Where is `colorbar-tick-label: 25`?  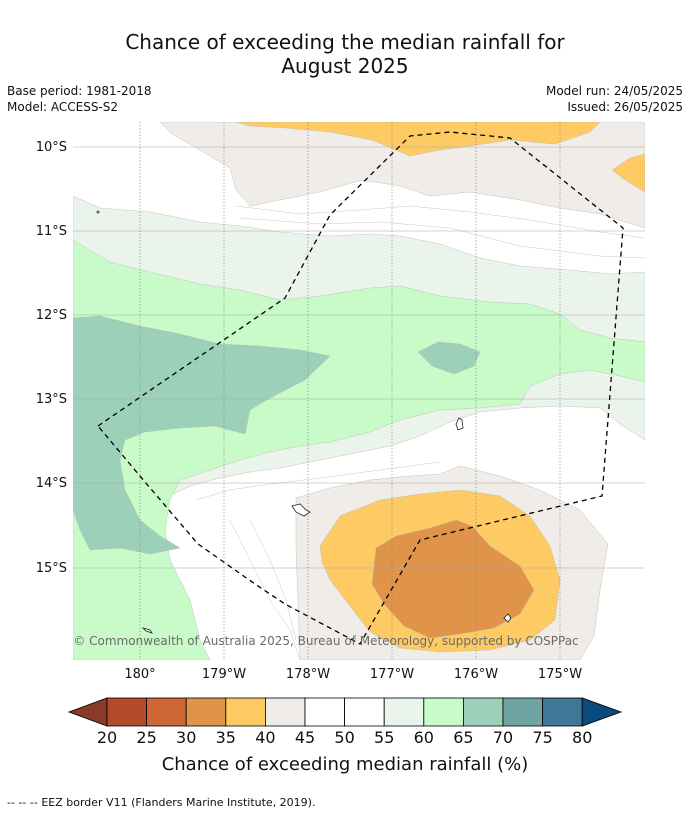 colorbar-tick-label: 25 is located at coordinates (146, 737).